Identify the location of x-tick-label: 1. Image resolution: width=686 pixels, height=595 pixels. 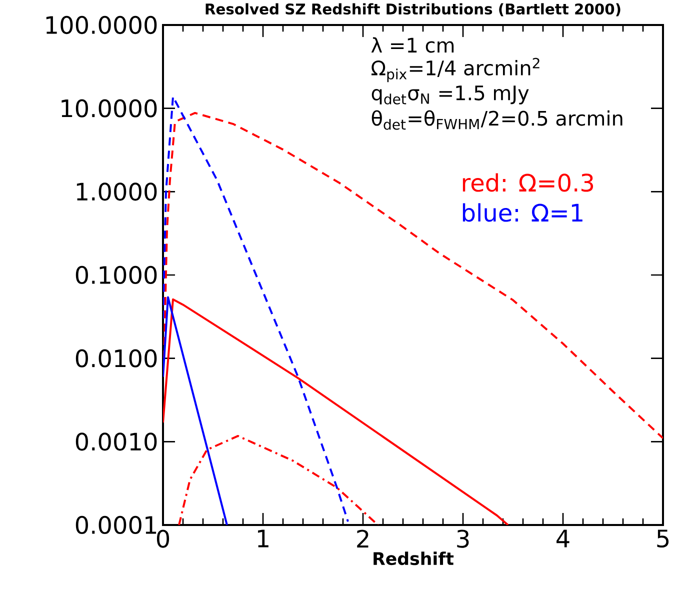
(263, 539).